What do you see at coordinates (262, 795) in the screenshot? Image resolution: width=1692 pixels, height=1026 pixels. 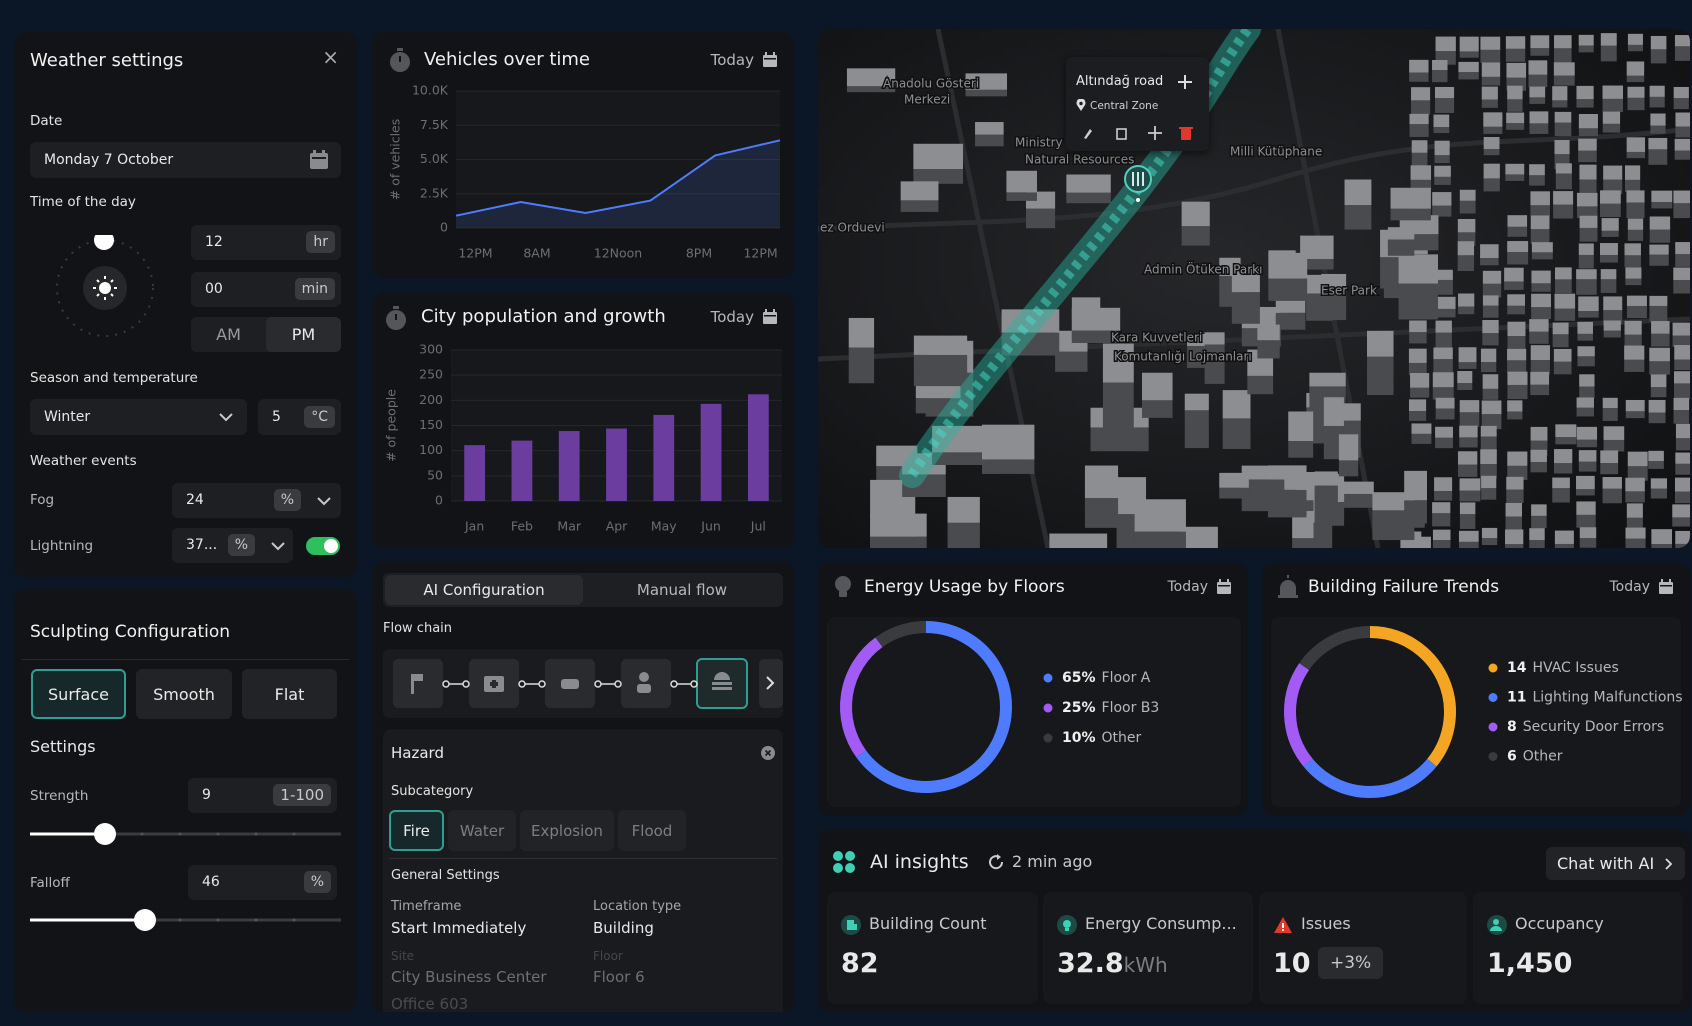 I see `strength-input: 9 1-100` at bounding box center [262, 795].